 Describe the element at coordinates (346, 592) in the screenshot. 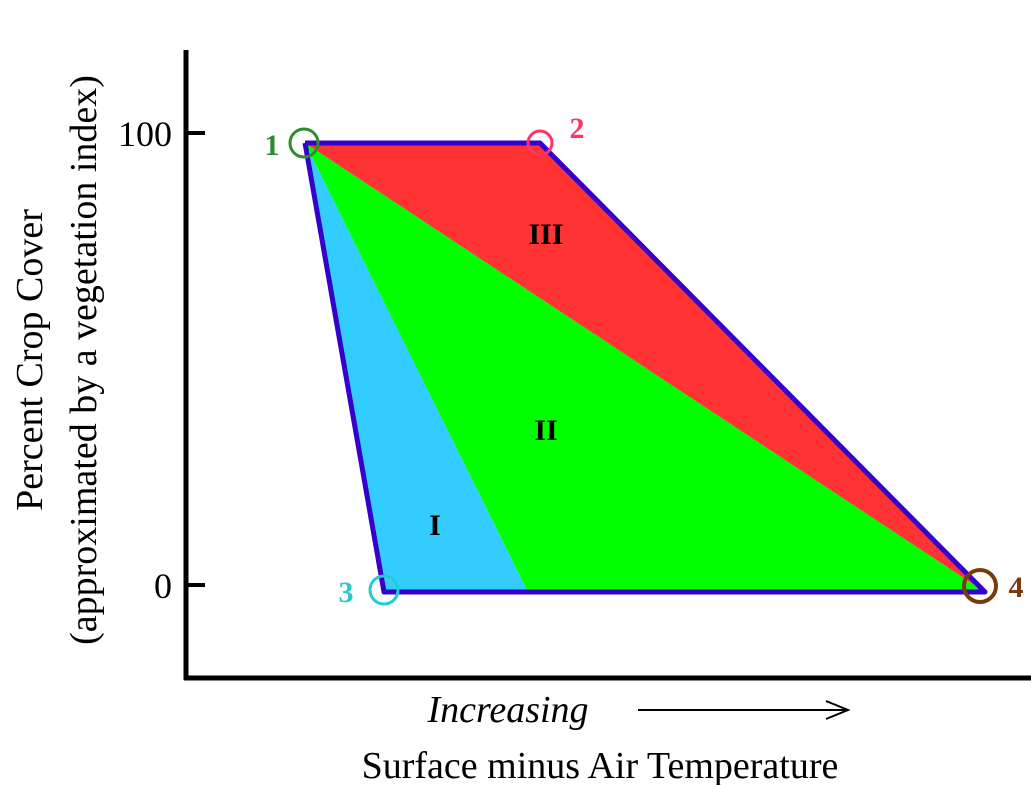

I see `point-3-label: 3` at that location.